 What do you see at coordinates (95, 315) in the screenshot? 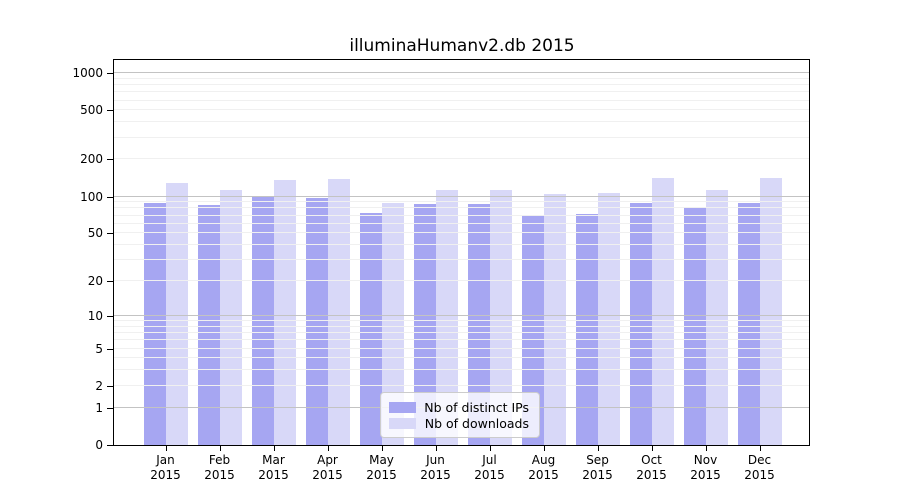
I see `y-axis-tick-label-10: 10` at bounding box center [95, 315].